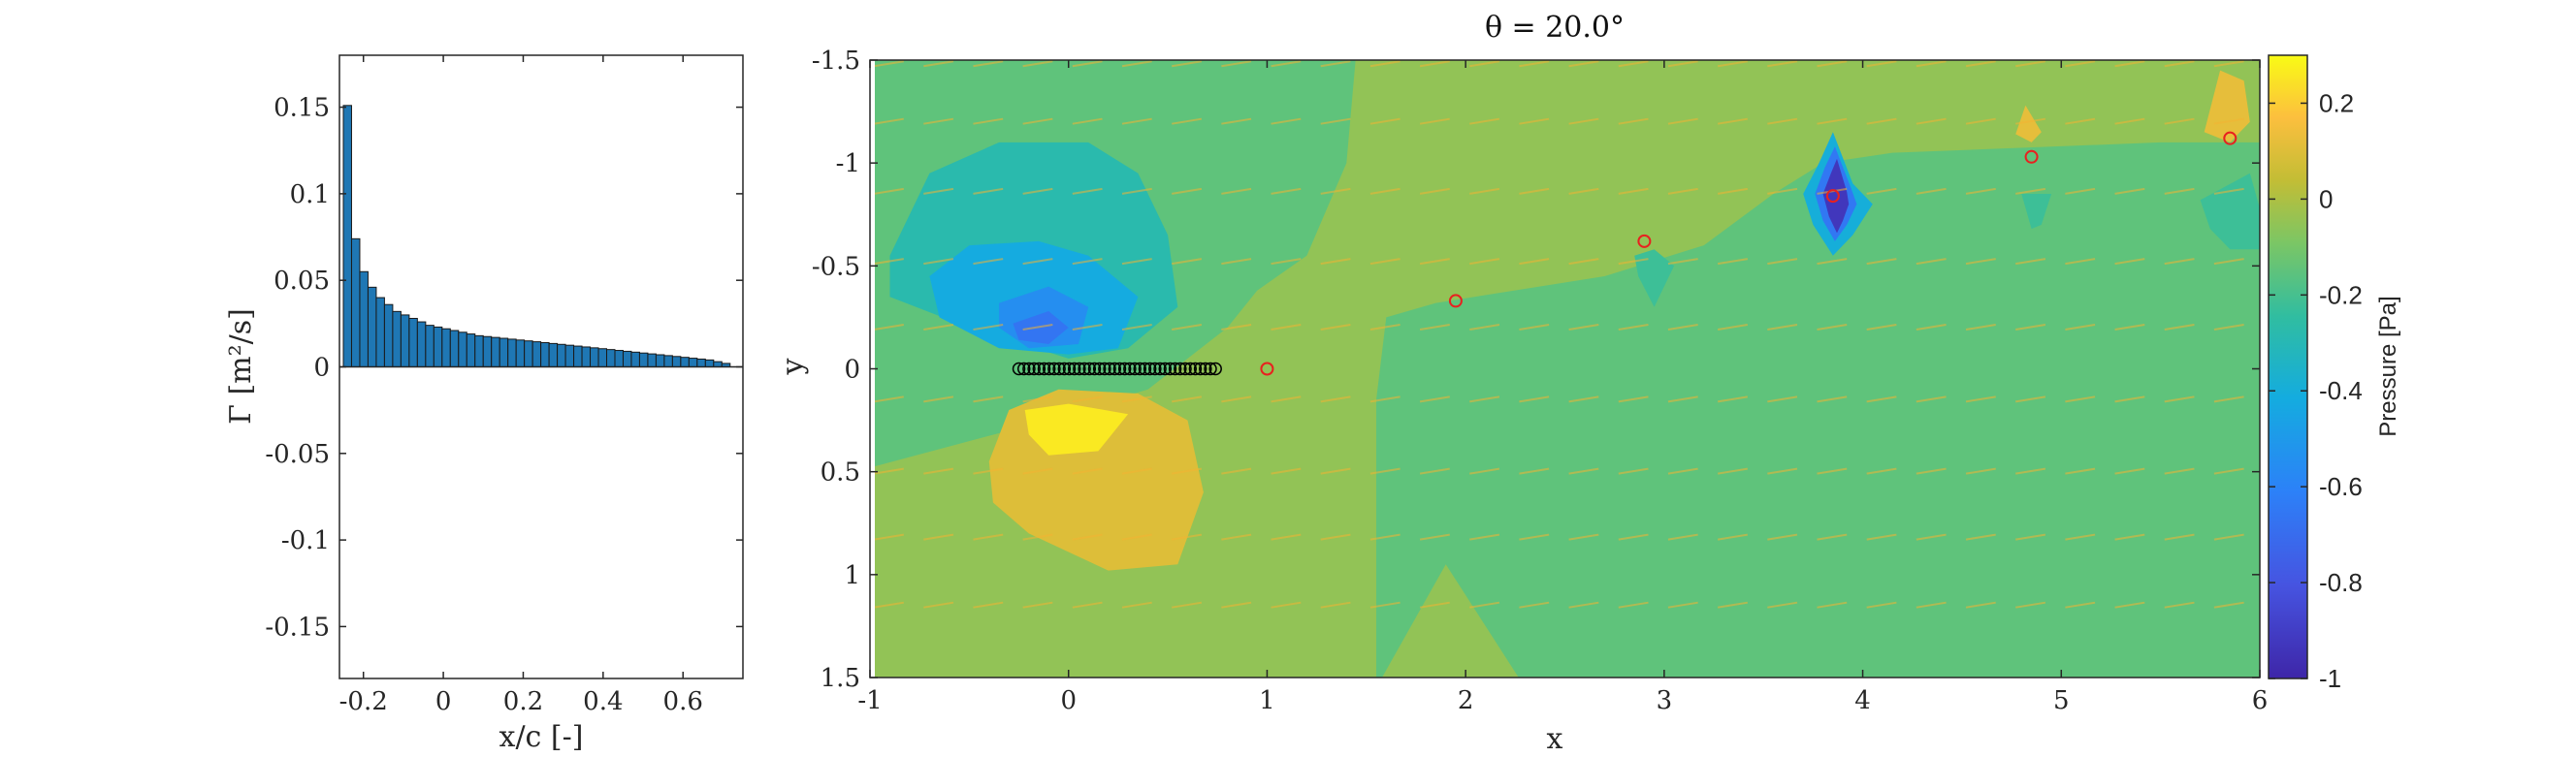 The image size is (2576, 757). What do you see at coordinates (1466, 700) in the screenshot?
I see `x-tick-label: 2` at bounding box center [1466, 700].